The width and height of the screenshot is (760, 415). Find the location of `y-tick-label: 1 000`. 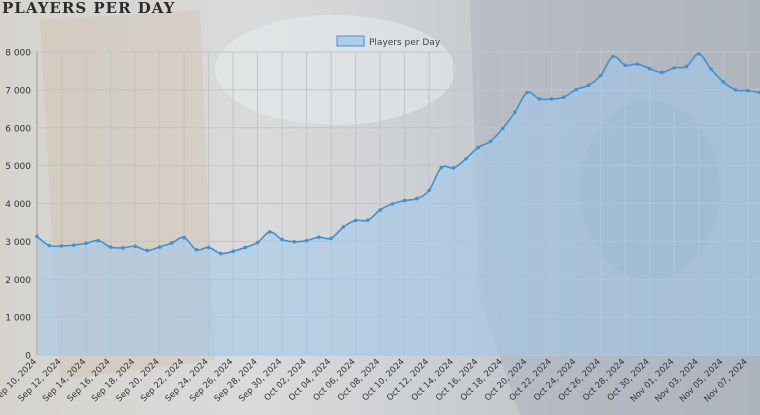

y-tick-label: 1 000 is located at coordinates (18, 319).